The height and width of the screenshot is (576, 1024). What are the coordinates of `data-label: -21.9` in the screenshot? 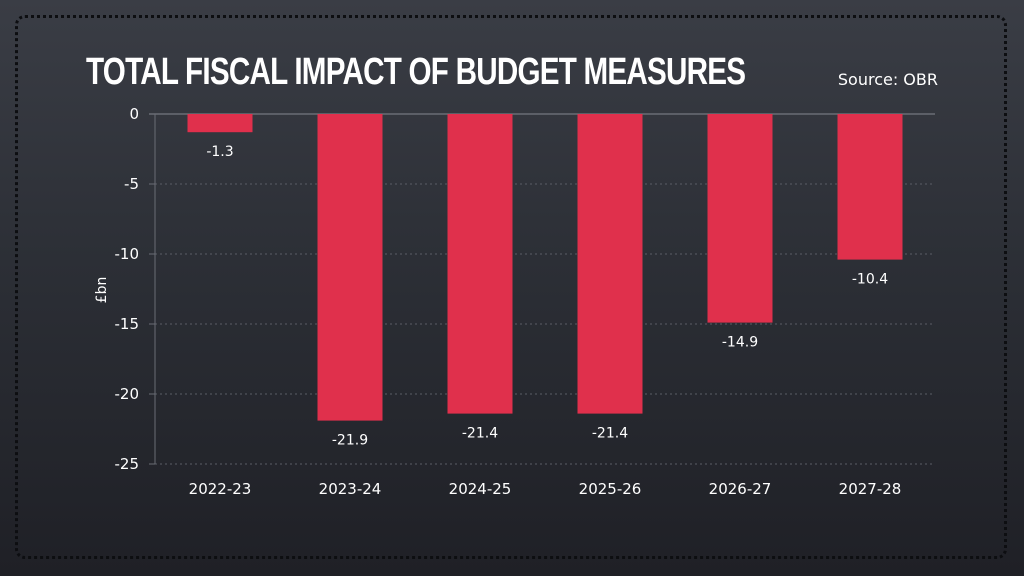 It's located at (350, 441).